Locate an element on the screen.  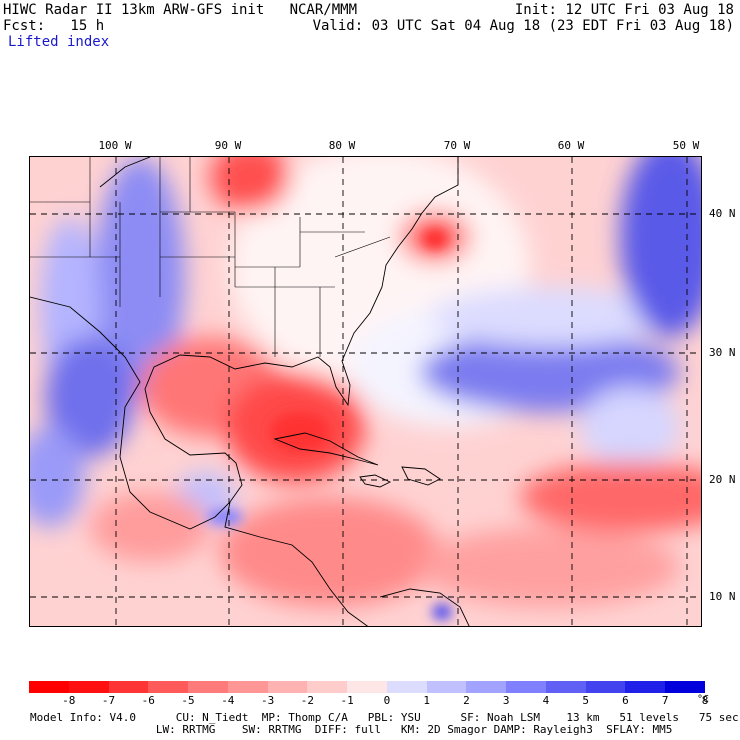
longitude-label: 60 W is located at coordinates (571, 145).